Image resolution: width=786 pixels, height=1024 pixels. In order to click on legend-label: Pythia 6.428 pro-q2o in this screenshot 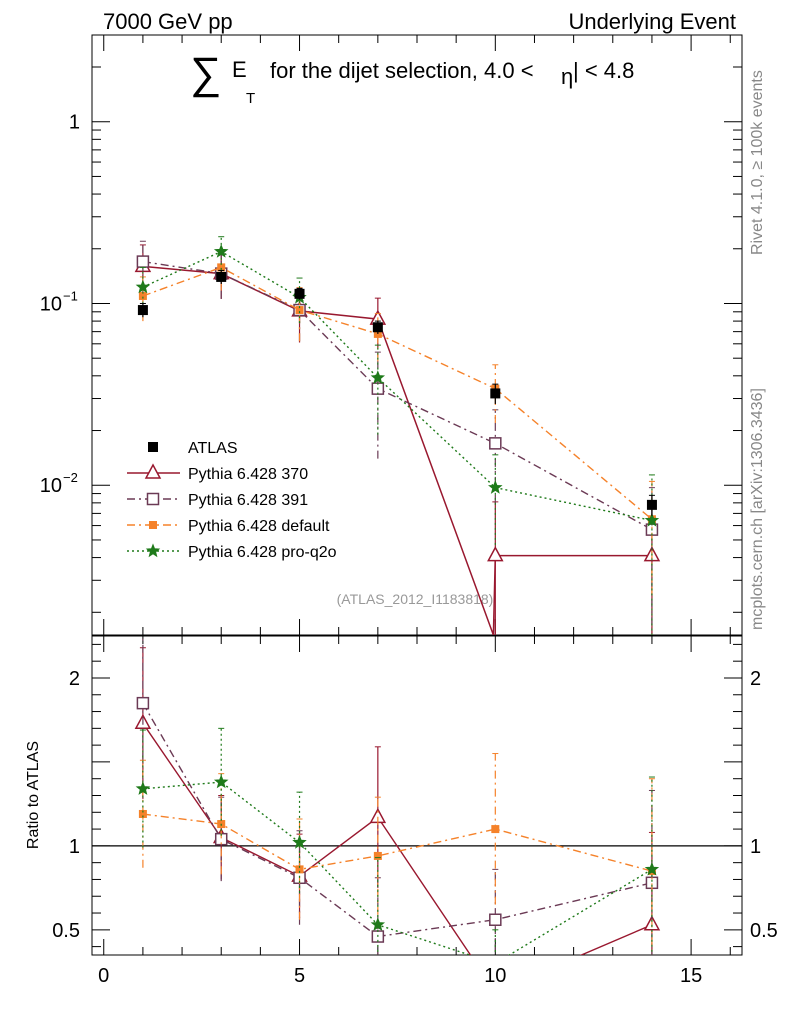, I will do `click(262, 552)`.